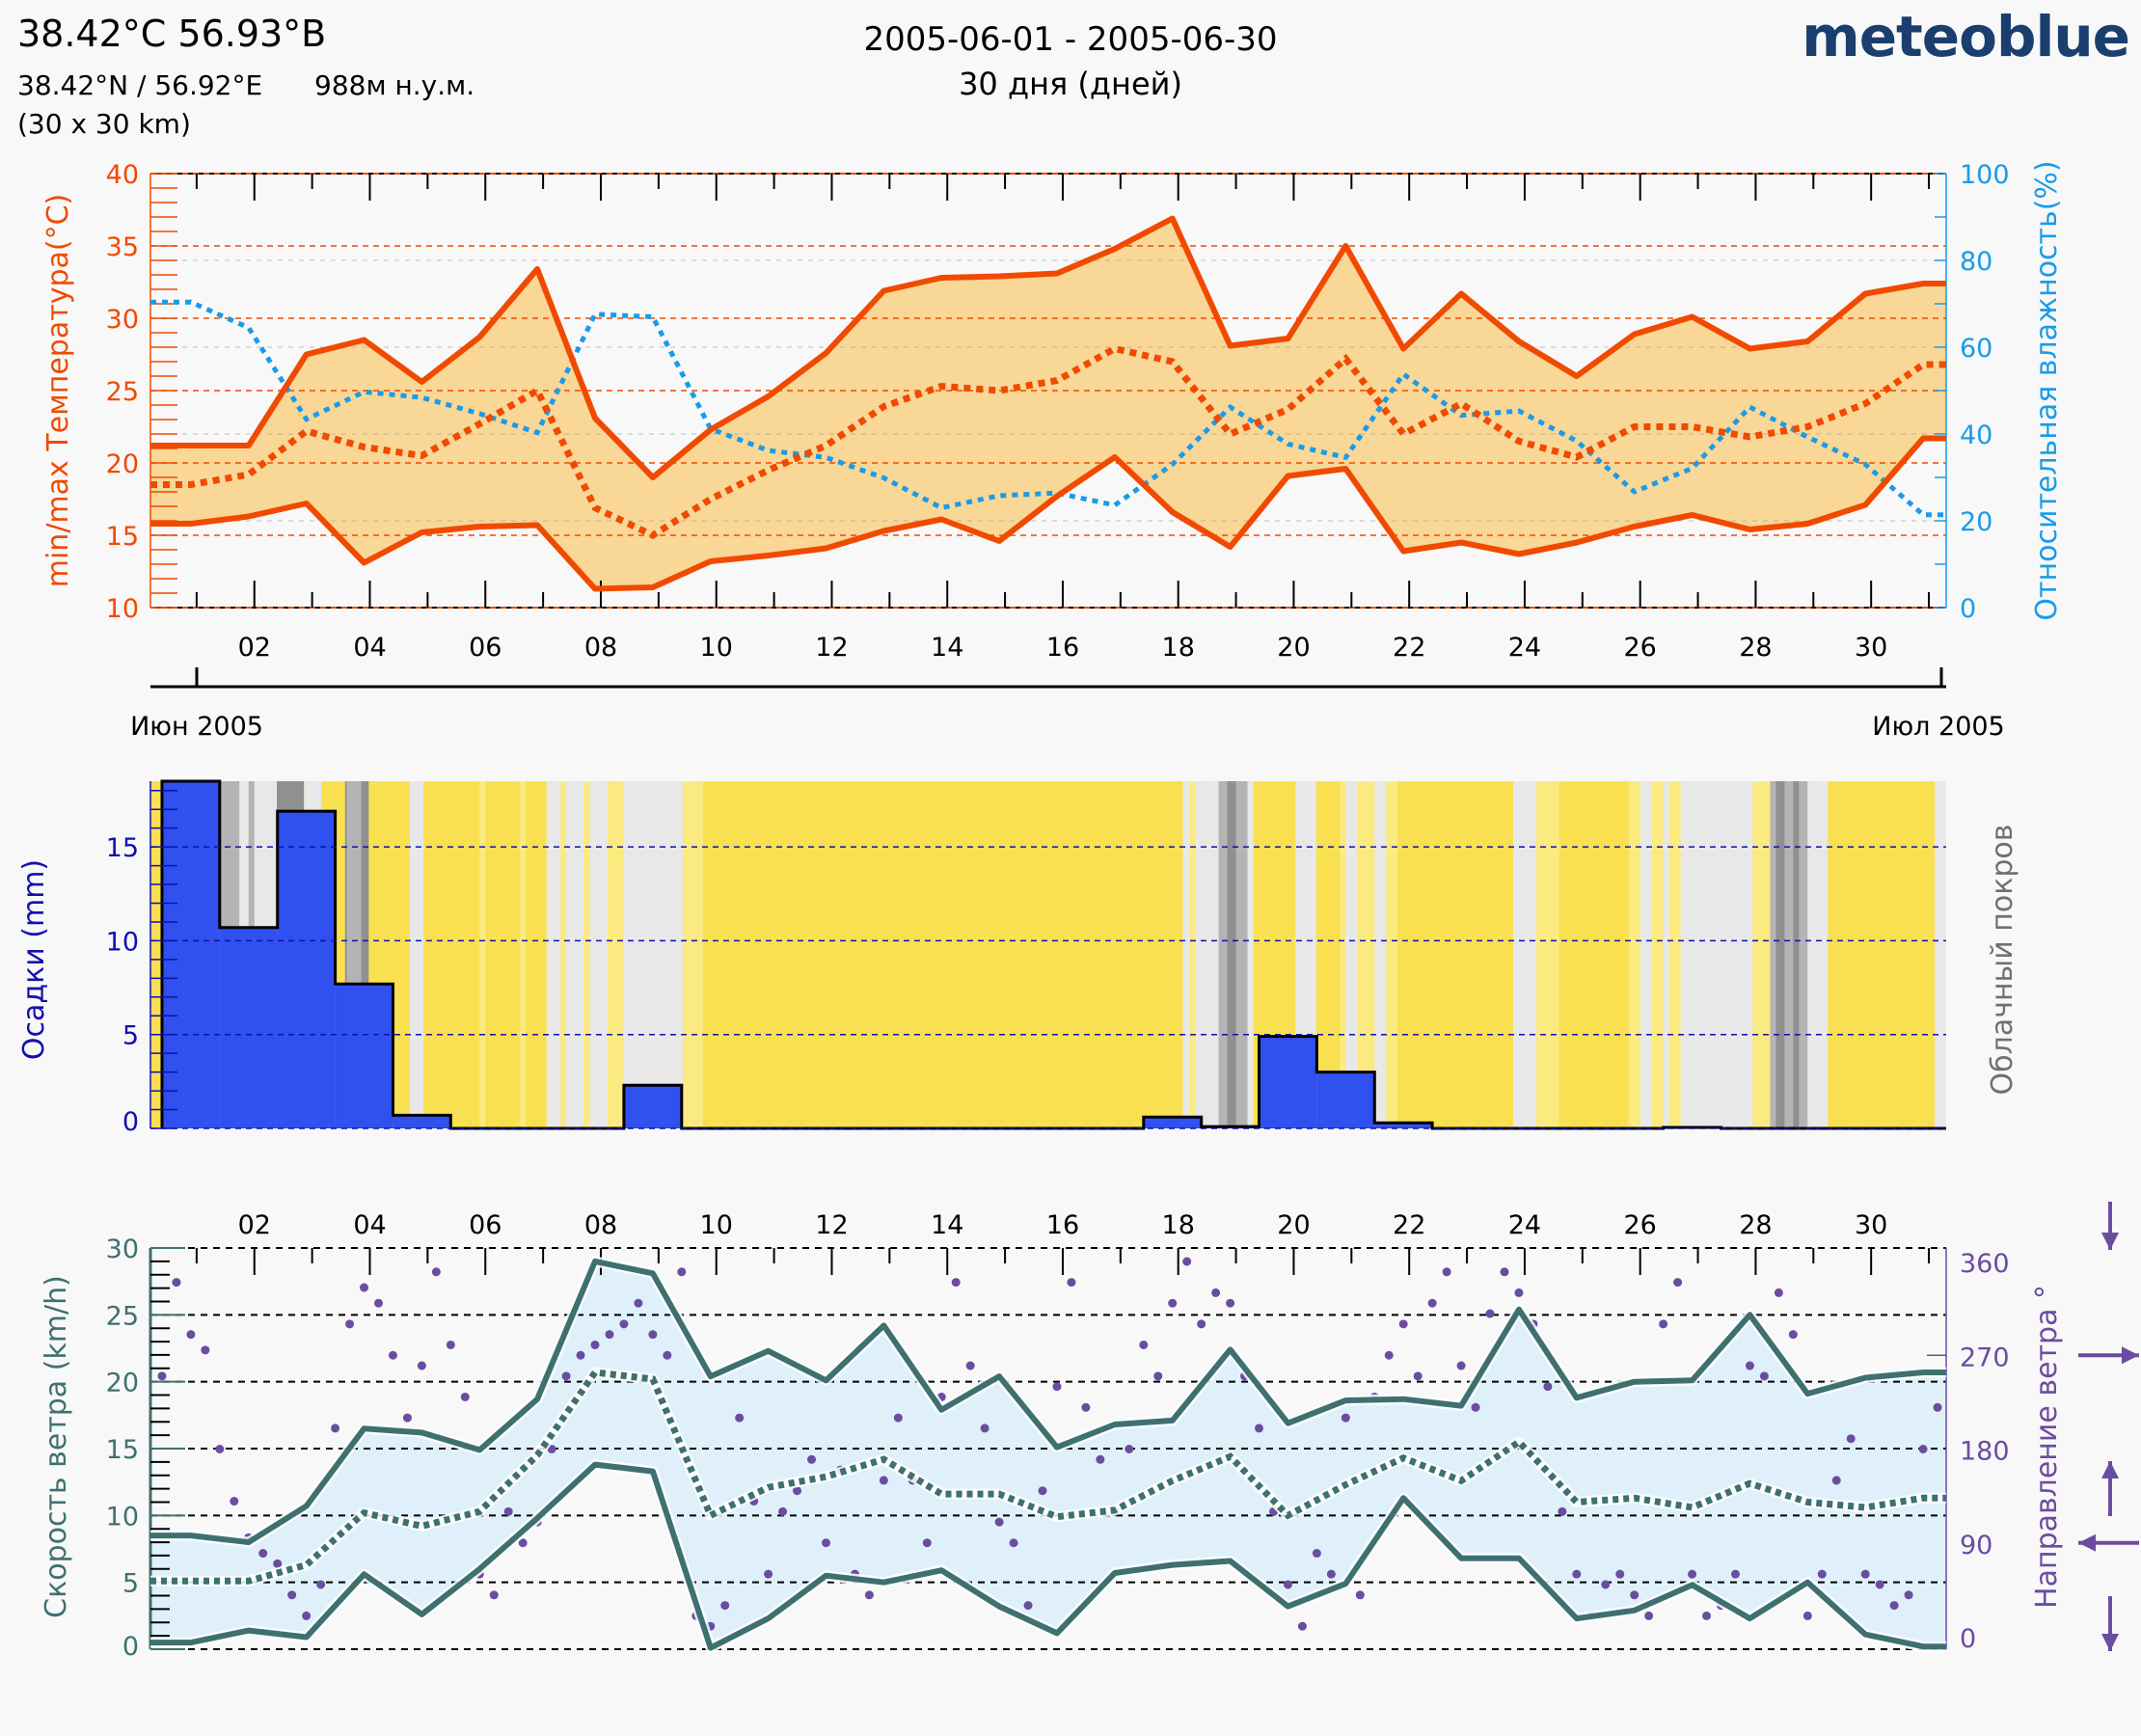  I want to click on min-temperature-line, so click(1048, 513).